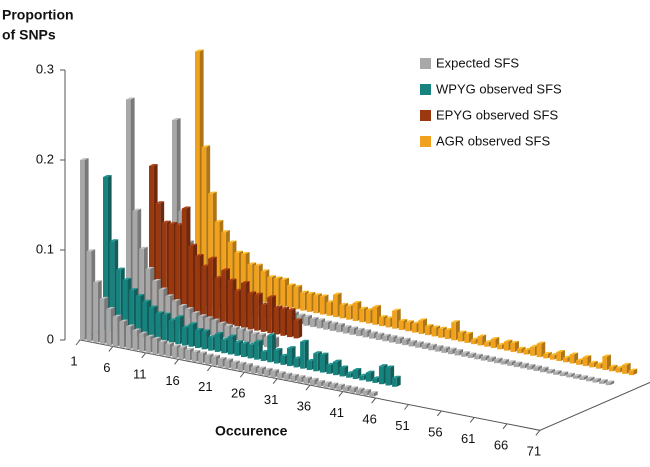 The width and height of the screenshot is (650, 467). Describe the element at coordinates (45, 158) in the screenshot. I see `y-tick-label: 0.2` at that location.